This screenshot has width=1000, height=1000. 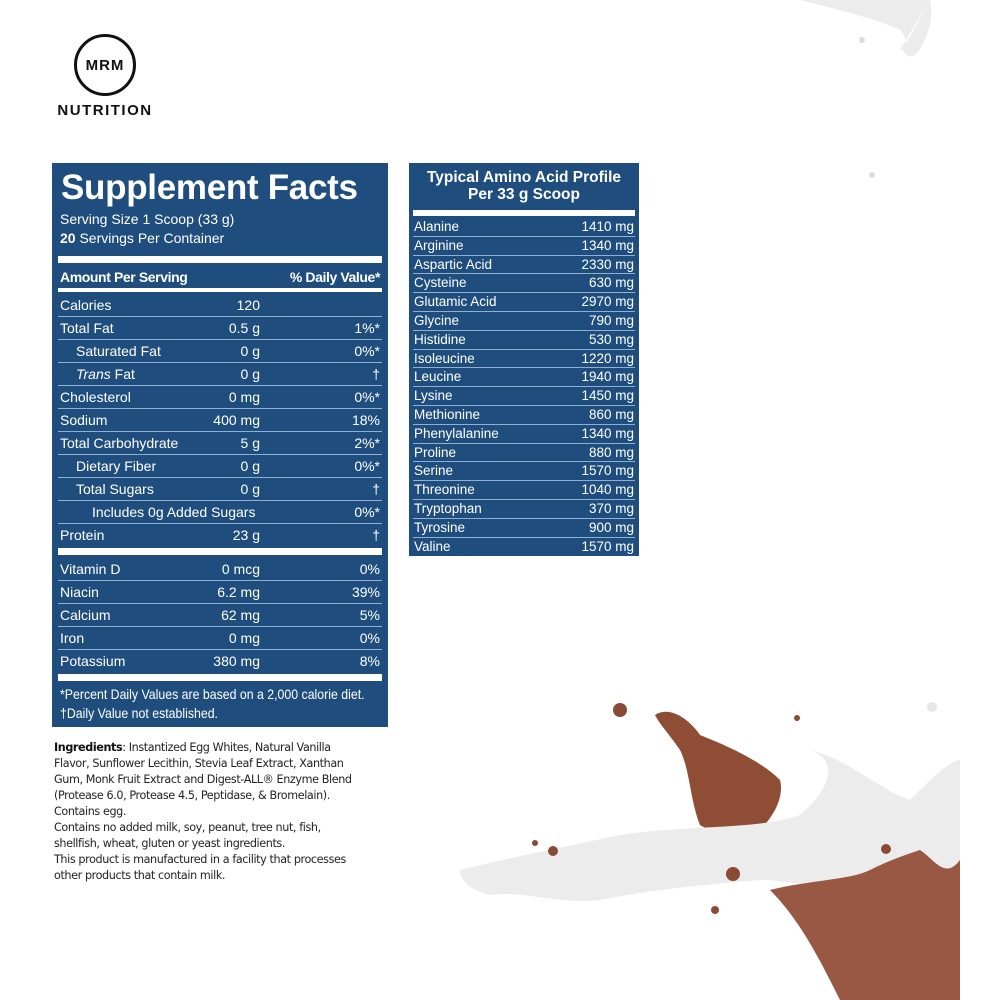 I want to click on nutrient-amount: 400 mg, so click(x=236, y=420).